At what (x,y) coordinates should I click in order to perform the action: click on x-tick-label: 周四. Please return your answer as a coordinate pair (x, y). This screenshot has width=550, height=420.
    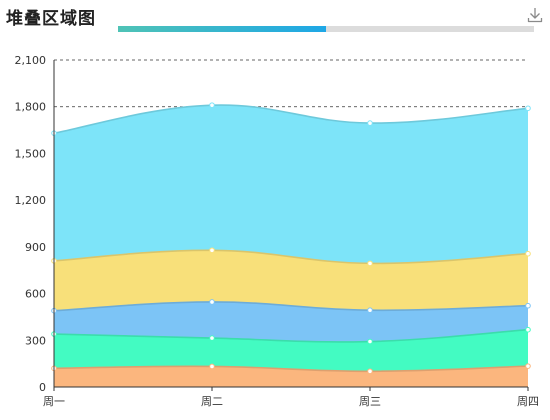
    Looking at the image, I should click on (528, 401).